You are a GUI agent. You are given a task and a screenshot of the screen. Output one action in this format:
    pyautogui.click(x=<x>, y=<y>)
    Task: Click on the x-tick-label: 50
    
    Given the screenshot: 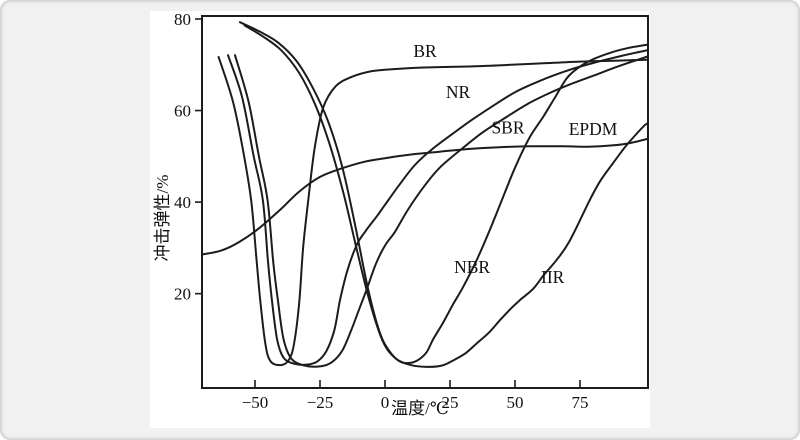 What is the action you would take?
    pyautogui.click(x=515, y=402)
    